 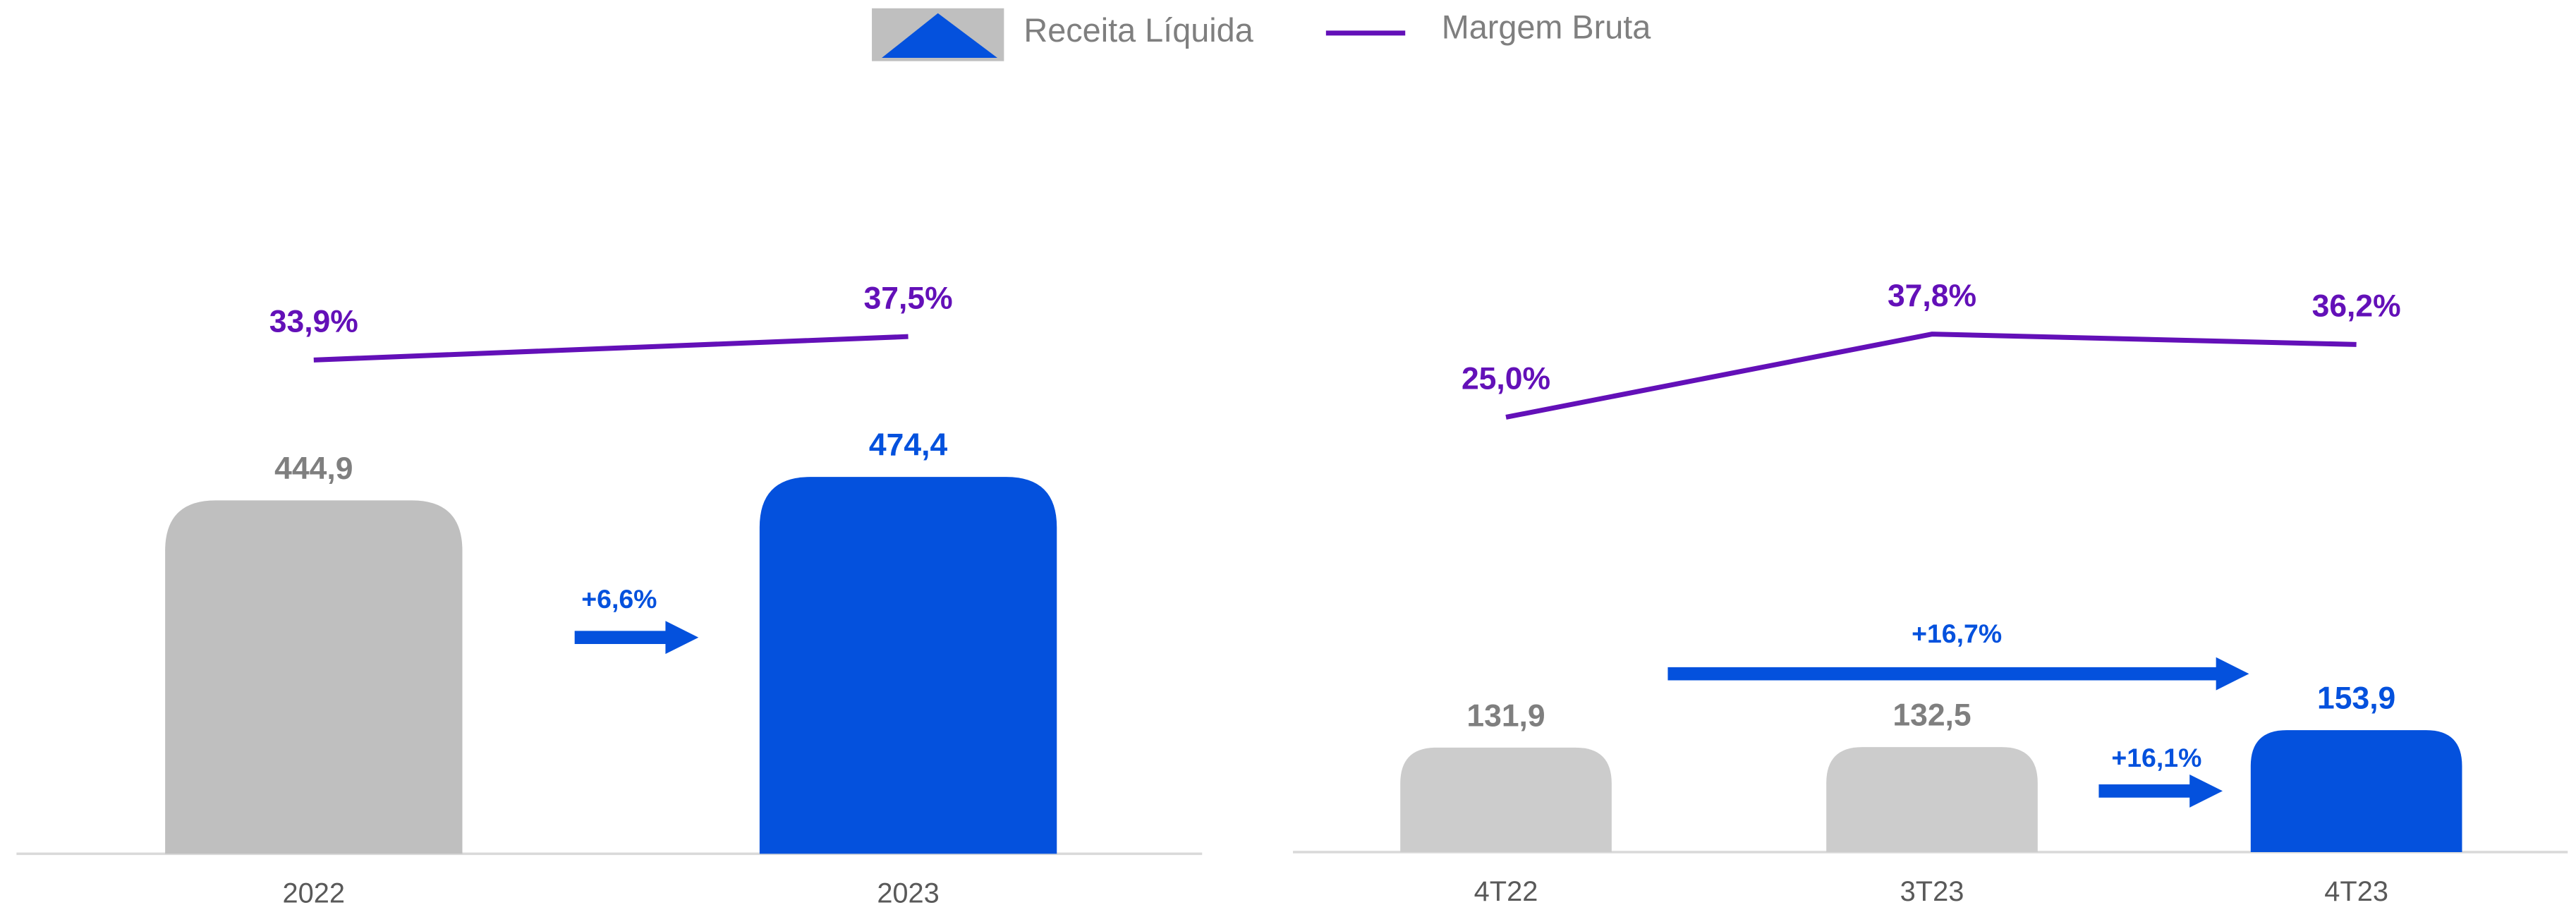 What do you see at coordinates (313, 322) in the screenshot?
I see `line-value-label: 33,9%` at bounding box center [313, 322].